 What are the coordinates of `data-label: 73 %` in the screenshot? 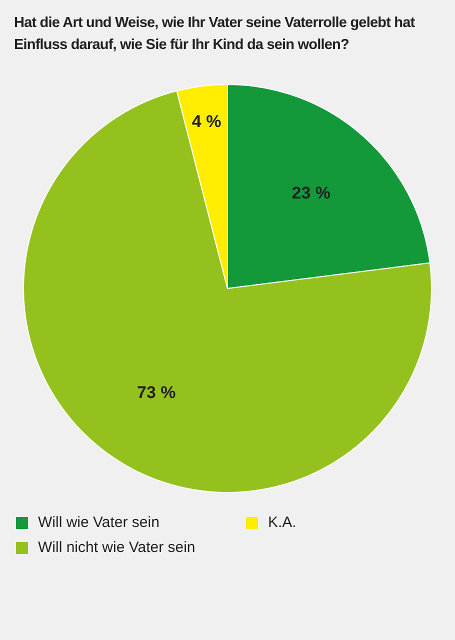 It's located at (156, 392).